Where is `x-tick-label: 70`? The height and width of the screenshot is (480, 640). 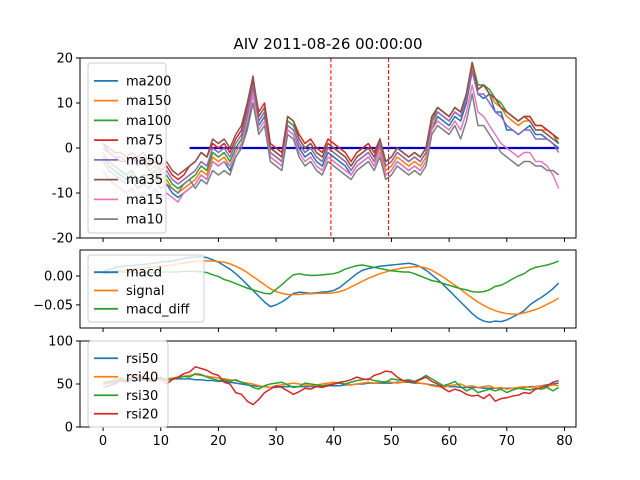 x-tick-label: 70 is located at coordinates (507, 441).